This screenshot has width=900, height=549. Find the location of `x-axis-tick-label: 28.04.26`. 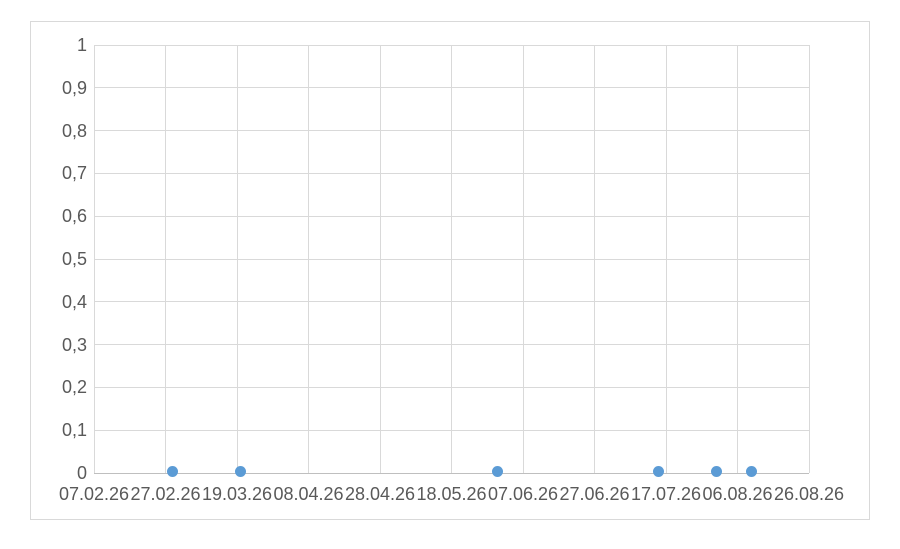

x-axis-tick-label: 28.04.26 is located at coordinates (380, 494).